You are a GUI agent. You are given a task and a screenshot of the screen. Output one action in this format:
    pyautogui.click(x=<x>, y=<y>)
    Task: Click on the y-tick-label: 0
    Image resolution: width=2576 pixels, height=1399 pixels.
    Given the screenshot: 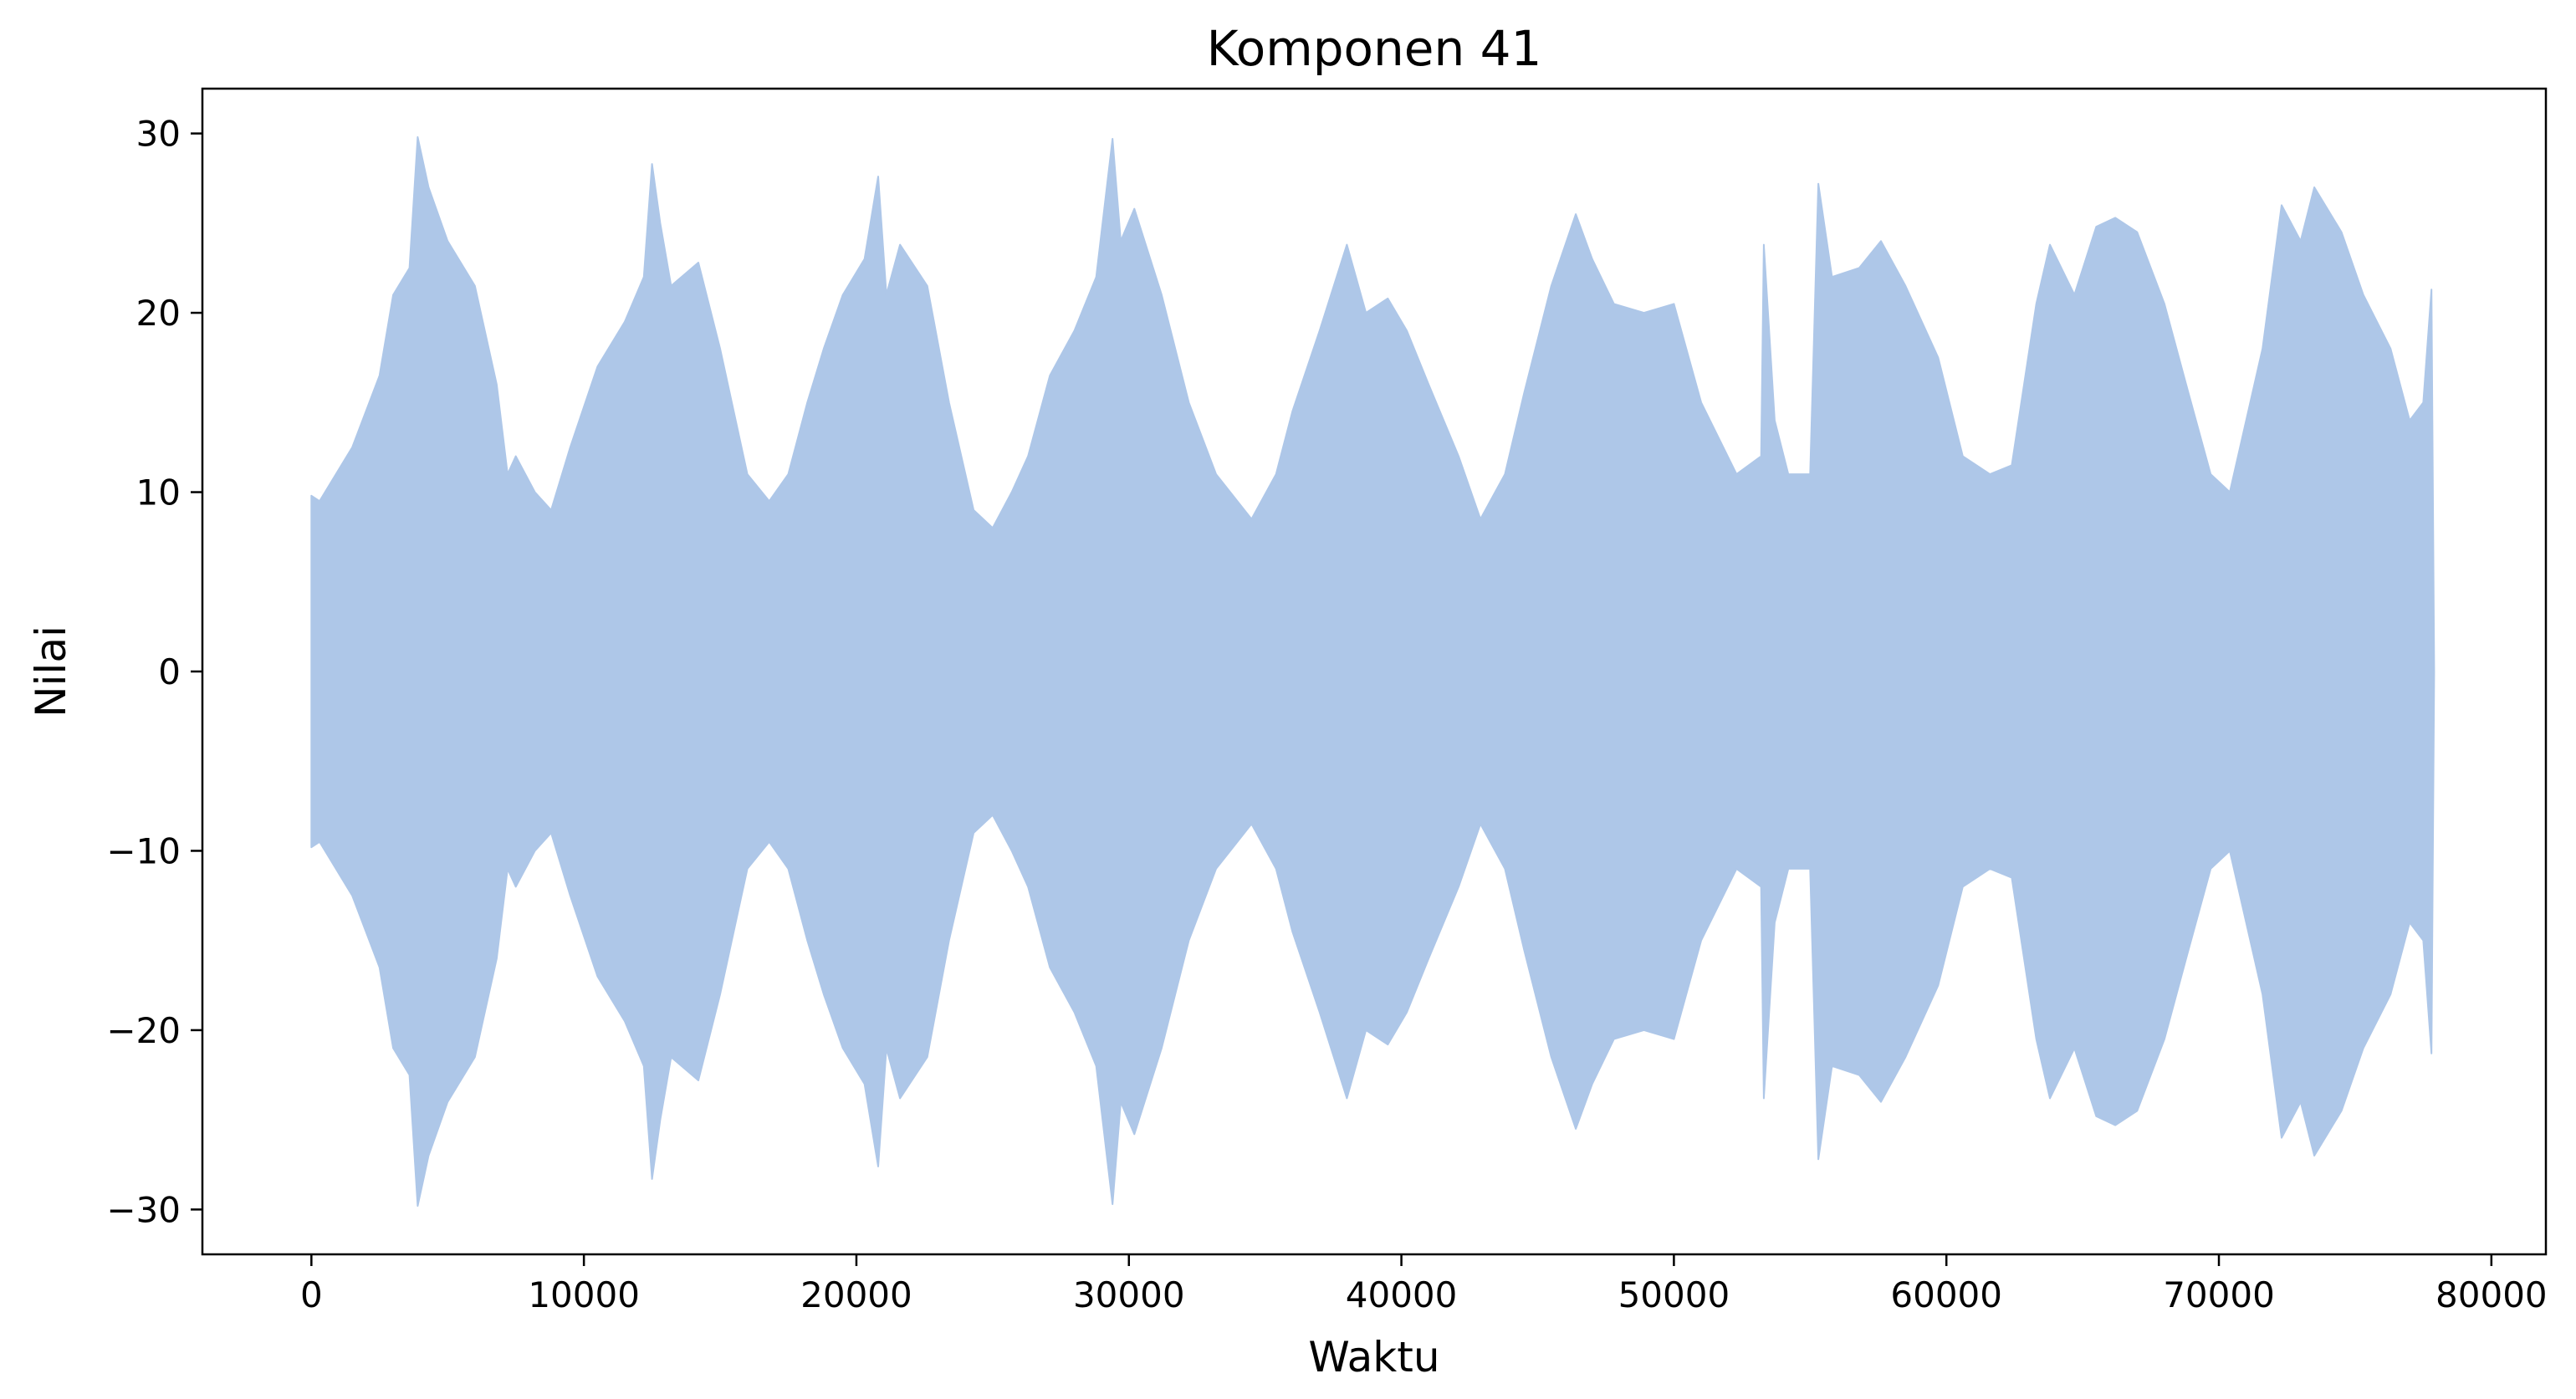 What is the action you would take?
    pyautogui.click(x=169, y=671)
    